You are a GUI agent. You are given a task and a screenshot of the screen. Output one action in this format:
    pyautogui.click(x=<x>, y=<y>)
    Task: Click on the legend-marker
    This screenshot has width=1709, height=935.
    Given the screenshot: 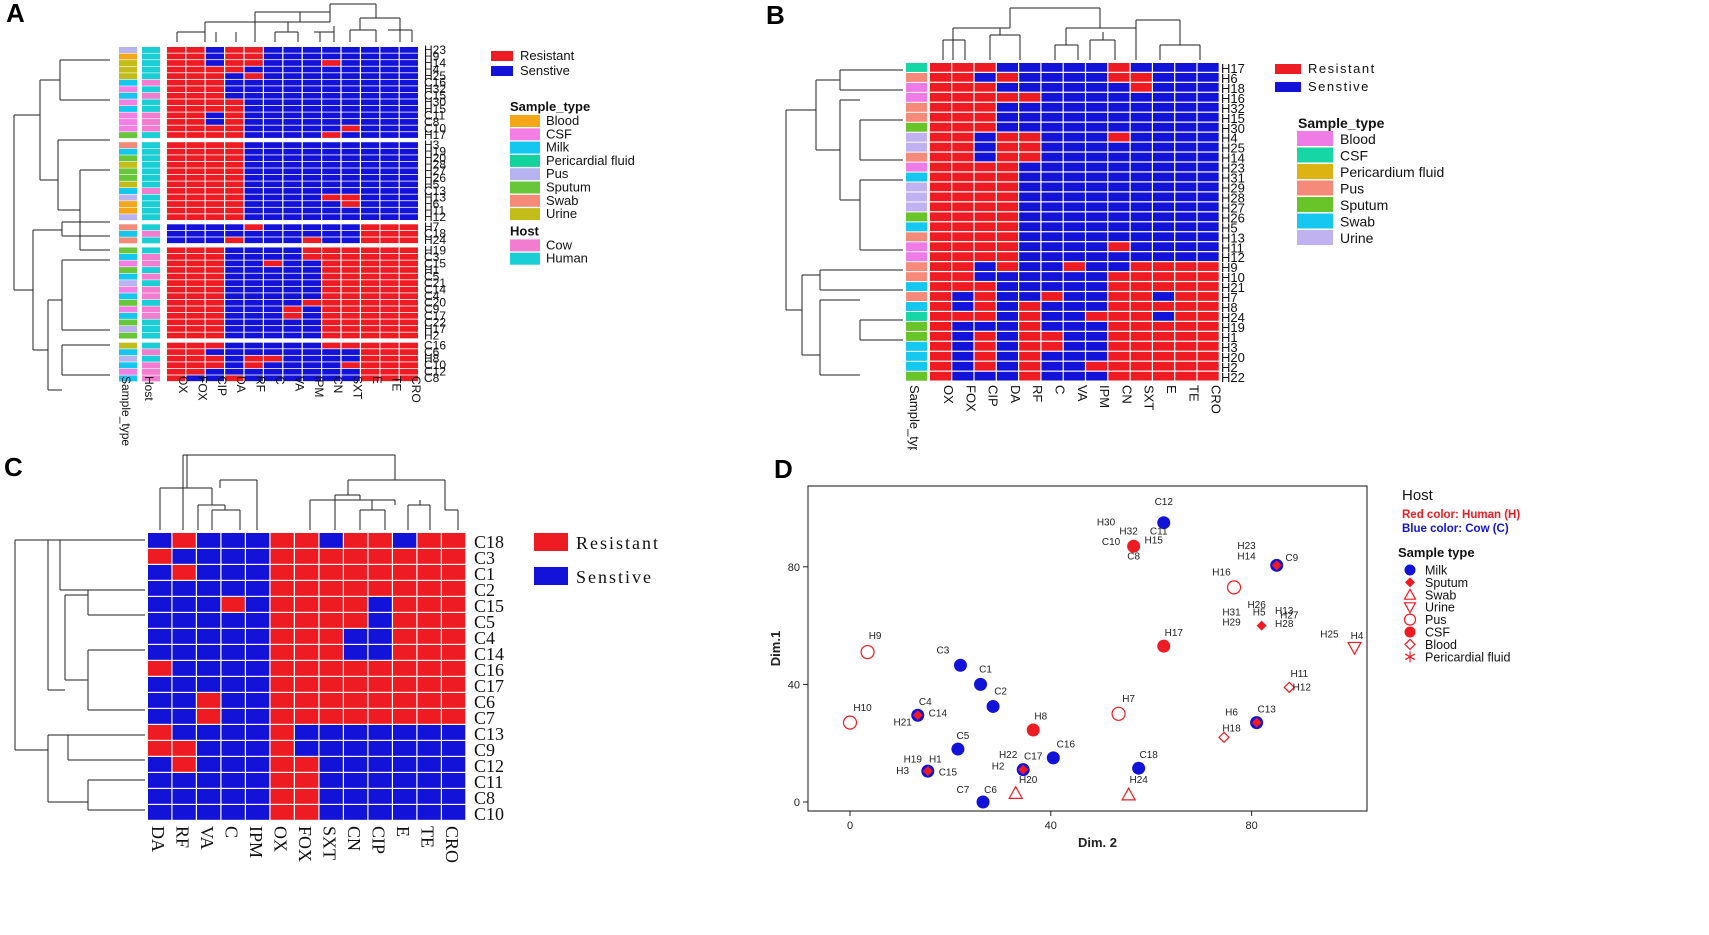 What is the action you would take?
    pyautogui.click(x=1410, y=632)
    